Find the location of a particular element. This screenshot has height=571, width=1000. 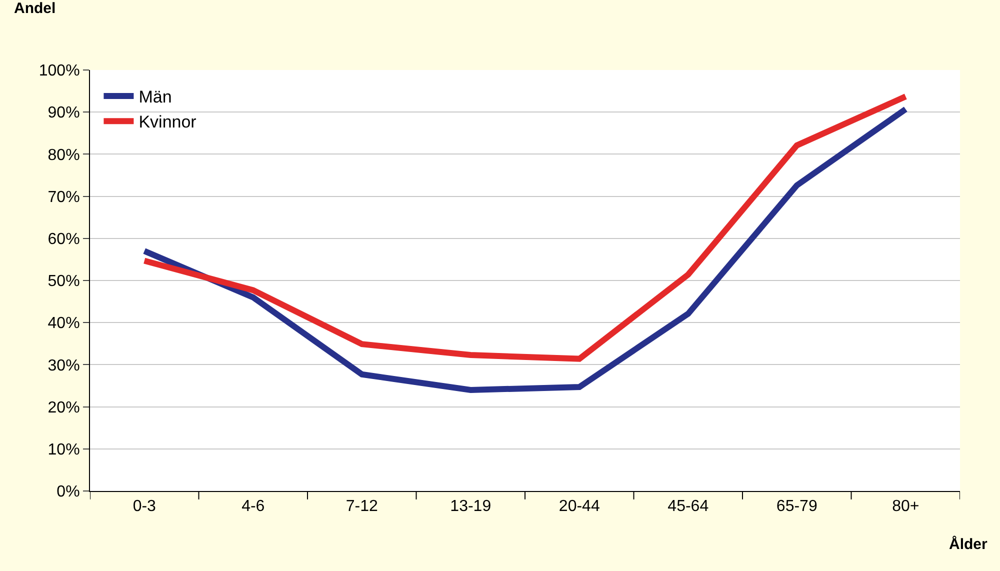

y-tick-label: 70% is located at coordinates (64, 197).